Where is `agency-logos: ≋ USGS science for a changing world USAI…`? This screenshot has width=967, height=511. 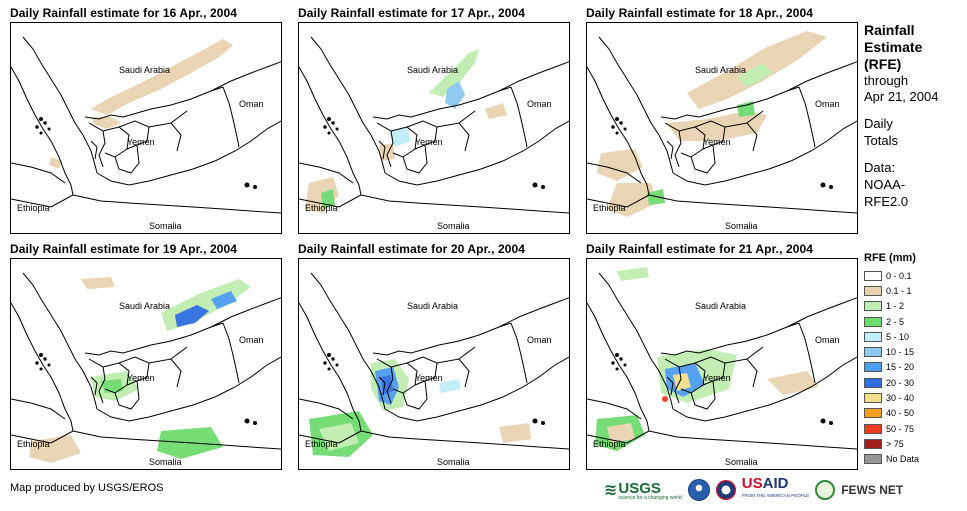 agency-logos: ≋ USGS science for a changing world USAI… is located at coordinates (753, 488).